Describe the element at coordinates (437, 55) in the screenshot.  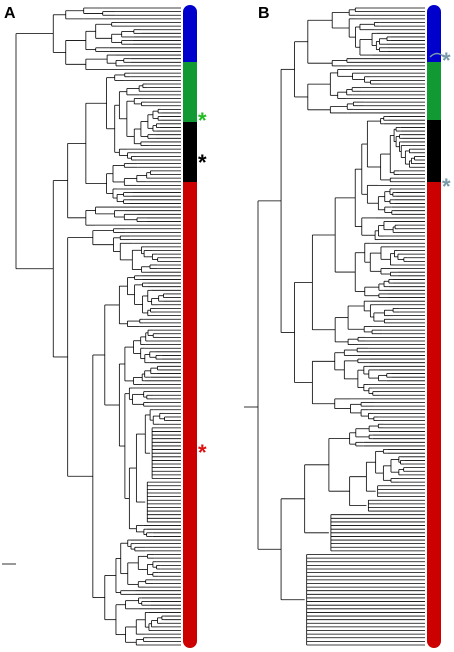
I see `bracket` at that location.